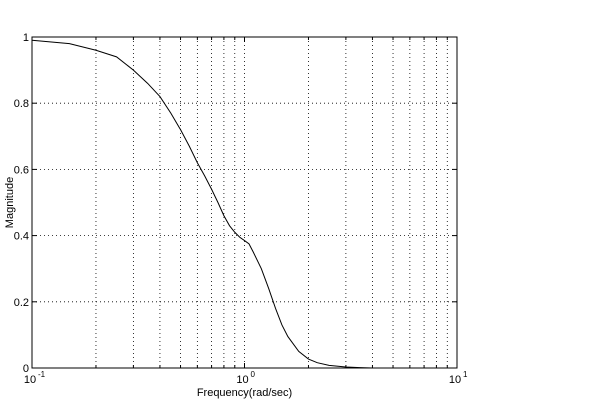 This screenshot has height=401, width=600. What do you see at coordinates (465, 374) in the screenshot?
I see `x-tick-label-exponent: 1` at bounding box center [465, 374].